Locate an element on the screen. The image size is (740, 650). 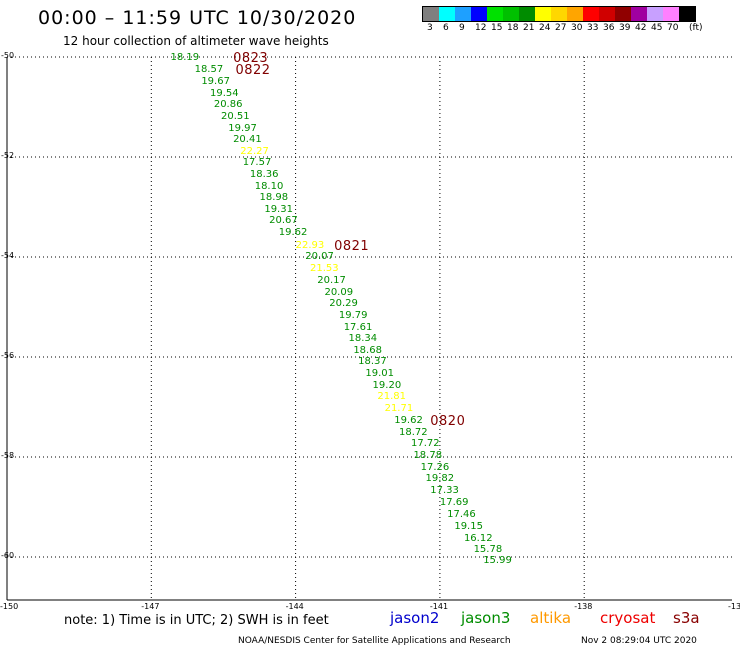
wave-height-value: 21.81 is located at coordinates (391, 396).